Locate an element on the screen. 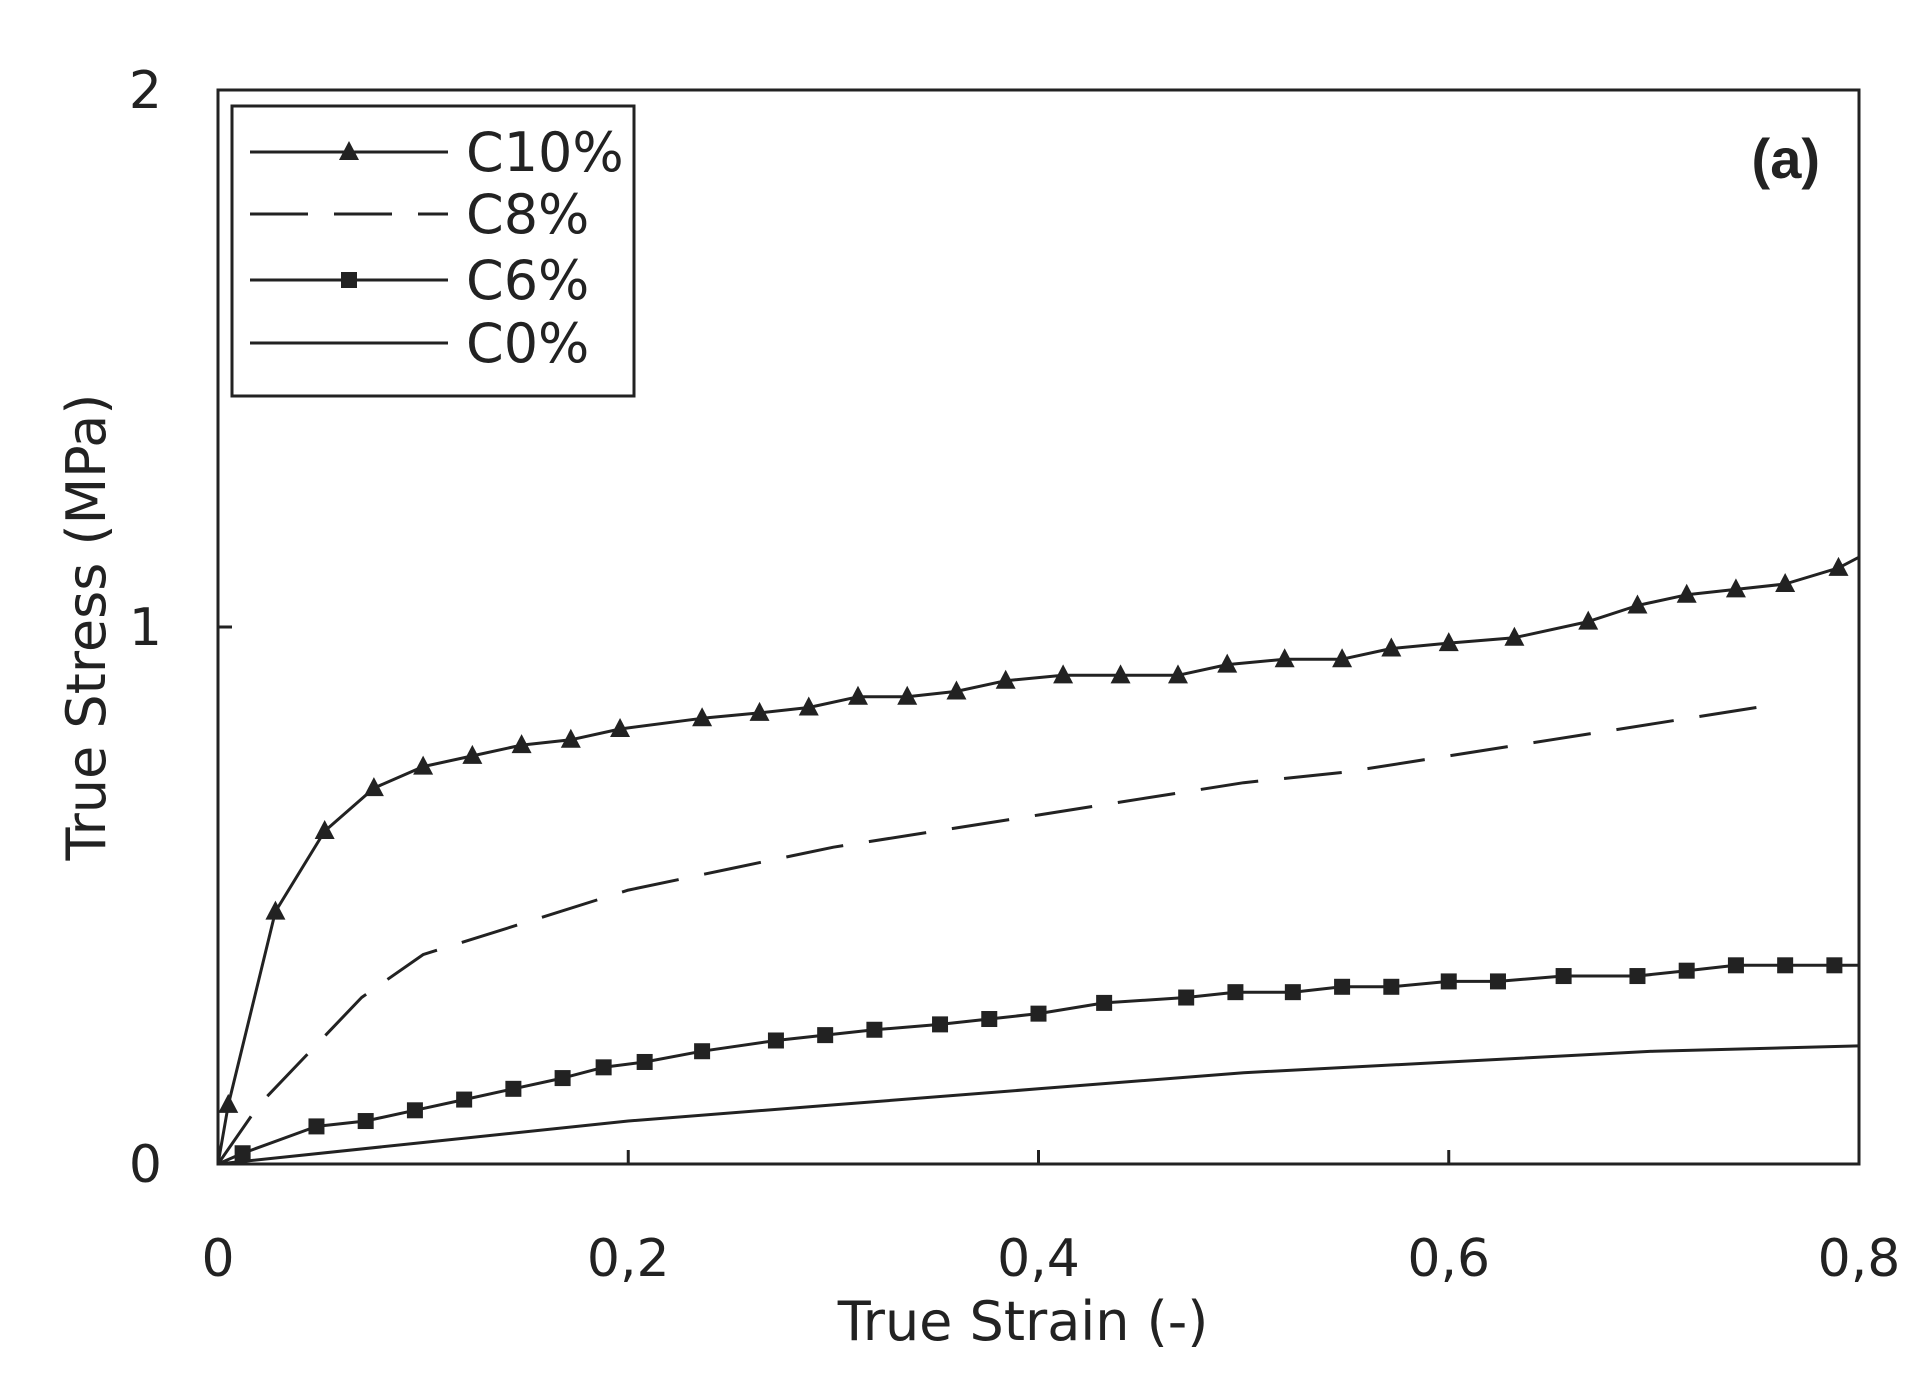 Image resolution: width=1921 pixels, height=1393 pixels. legend: C10%C8%C6%C0% is located at coordinates (433, 251).